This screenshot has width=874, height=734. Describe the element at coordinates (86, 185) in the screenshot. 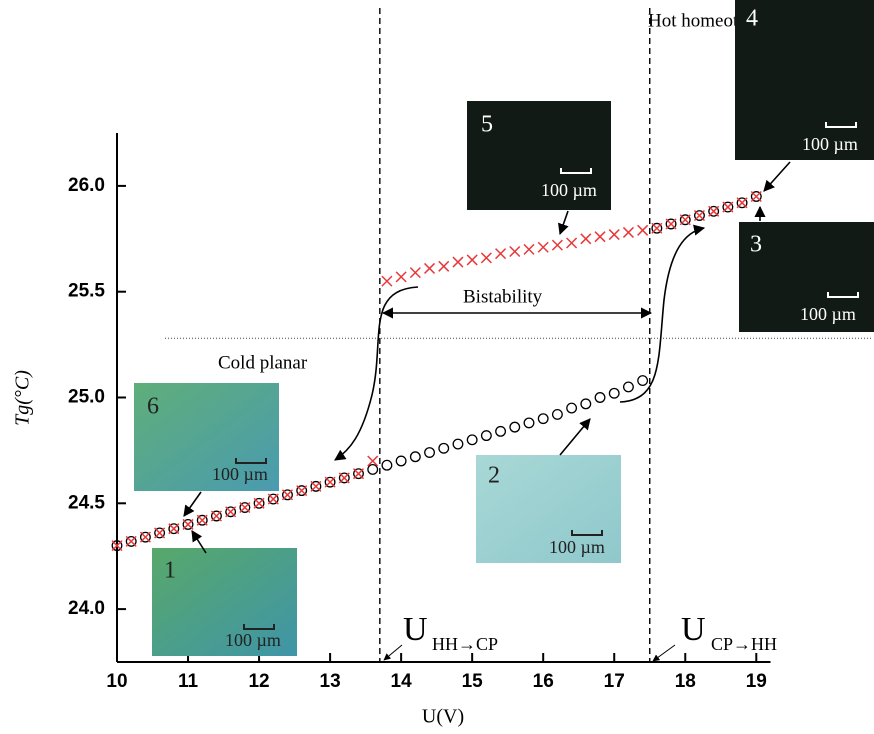

I see `y-tick-label: 26.0` at that location.